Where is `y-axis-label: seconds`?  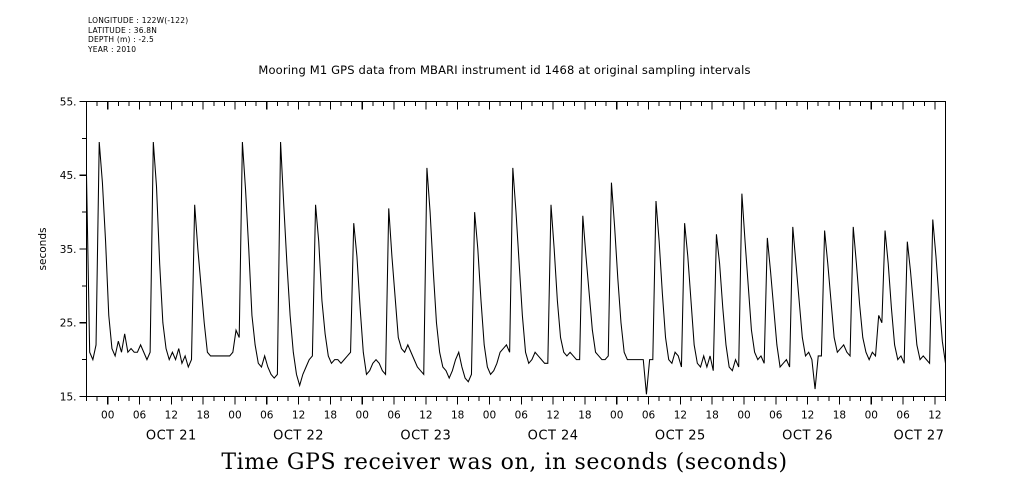 y-axis-label: seconds is located at coordinates (43, 249).